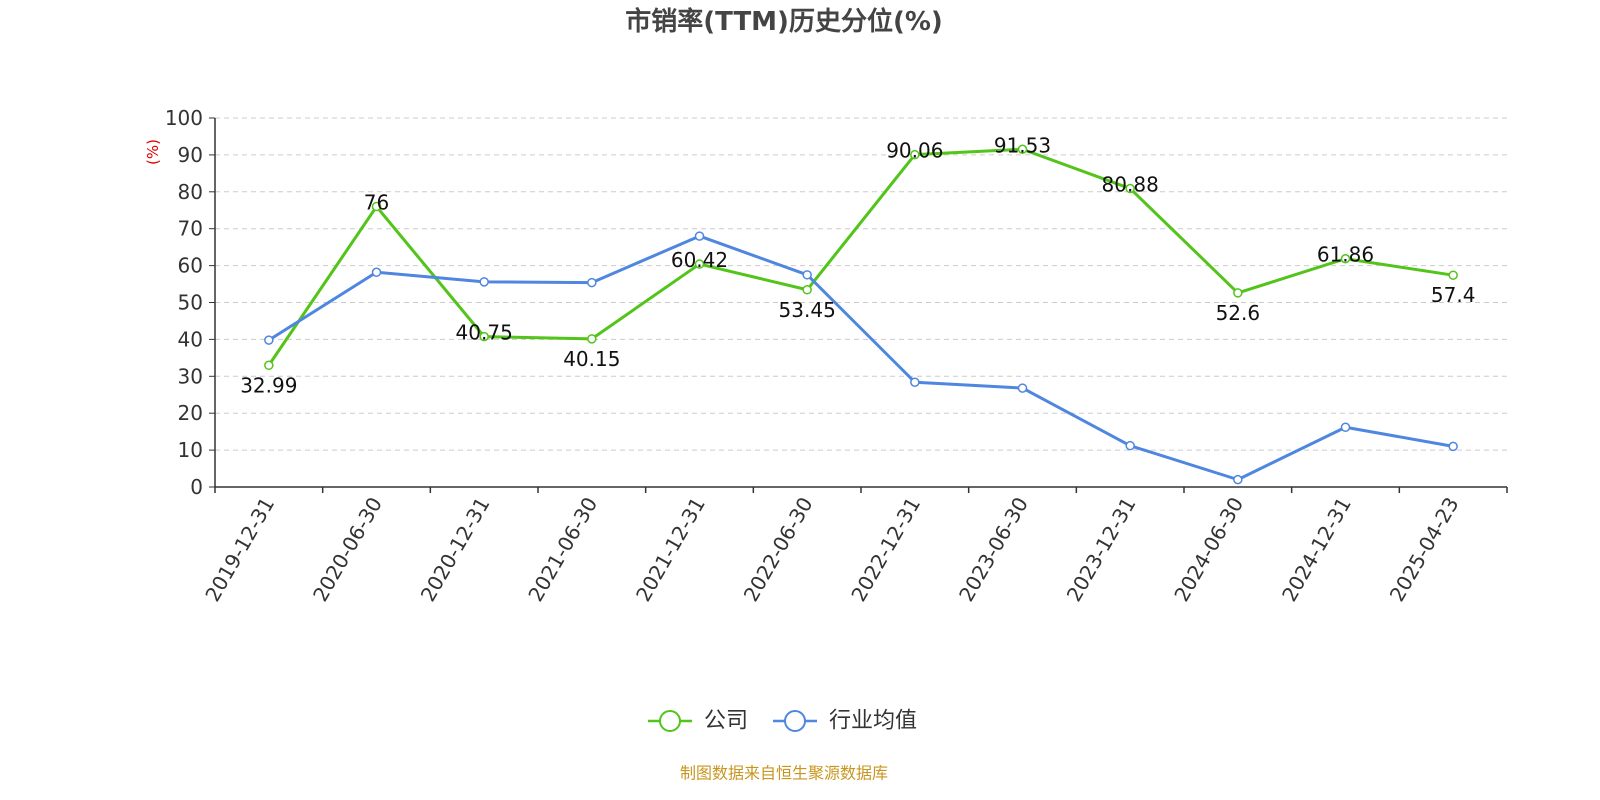  Describe the element at coordinates (196, 487) in the screenshot. I see `y-tick-label: 0` at that location.